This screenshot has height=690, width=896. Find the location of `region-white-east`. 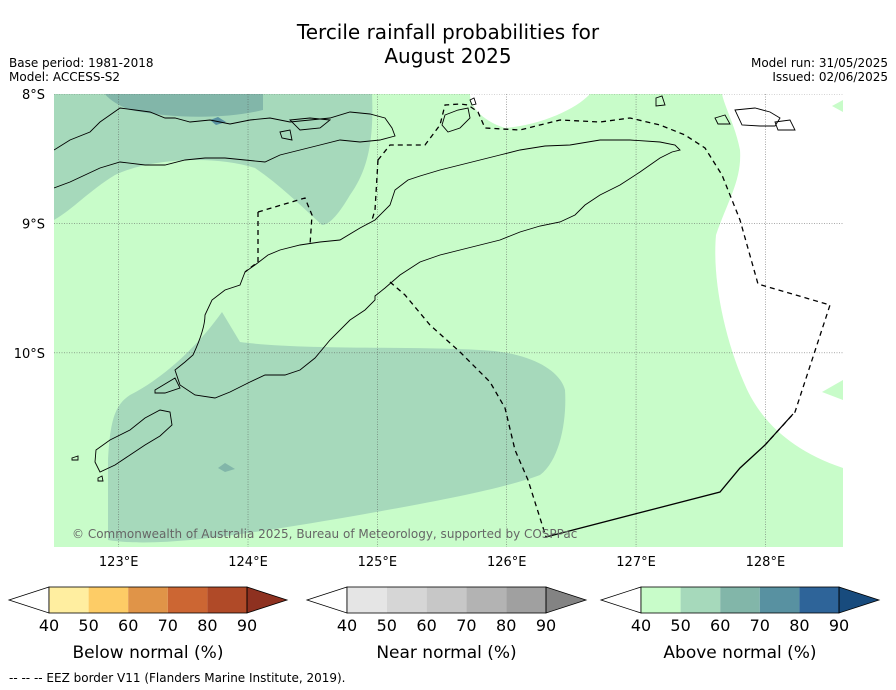

region-white-east is located at coordinates (779, 281).